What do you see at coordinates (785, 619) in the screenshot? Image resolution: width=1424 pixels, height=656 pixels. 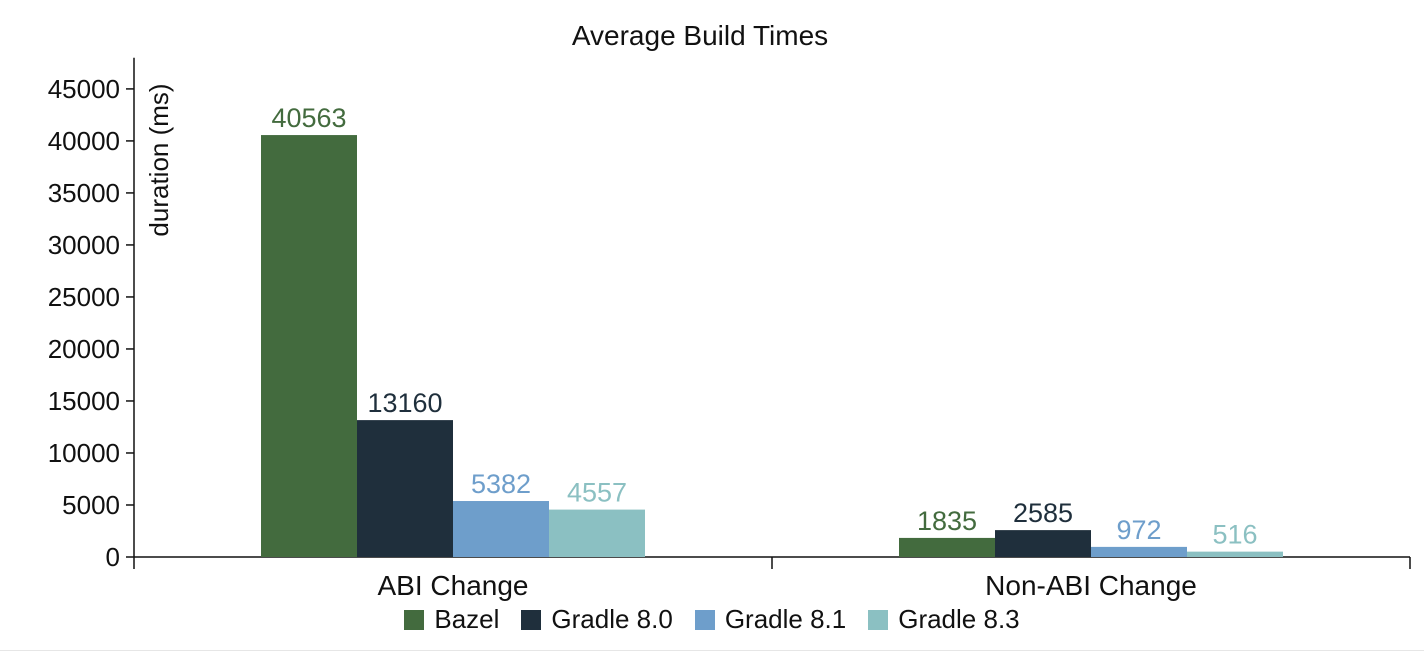 I see `legend-label-gradle-8-1: Gradle 8.1` at bounding box center [785, 619].